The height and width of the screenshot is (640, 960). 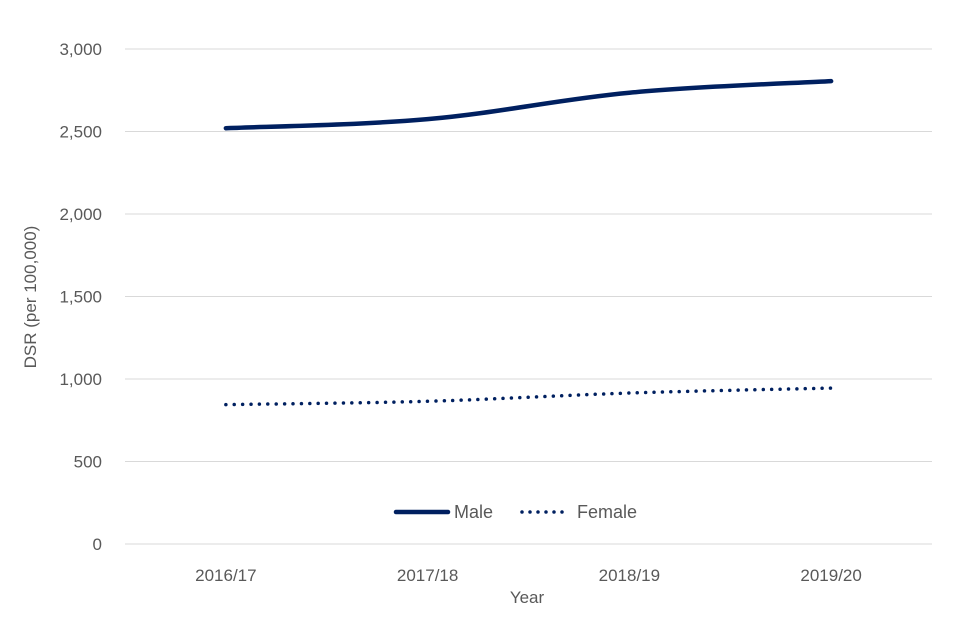 I want to click on y-axis-tick-labels: 0 500 1,000 1,500 2,000 2,500 3,000, so click(x=80, y=297).